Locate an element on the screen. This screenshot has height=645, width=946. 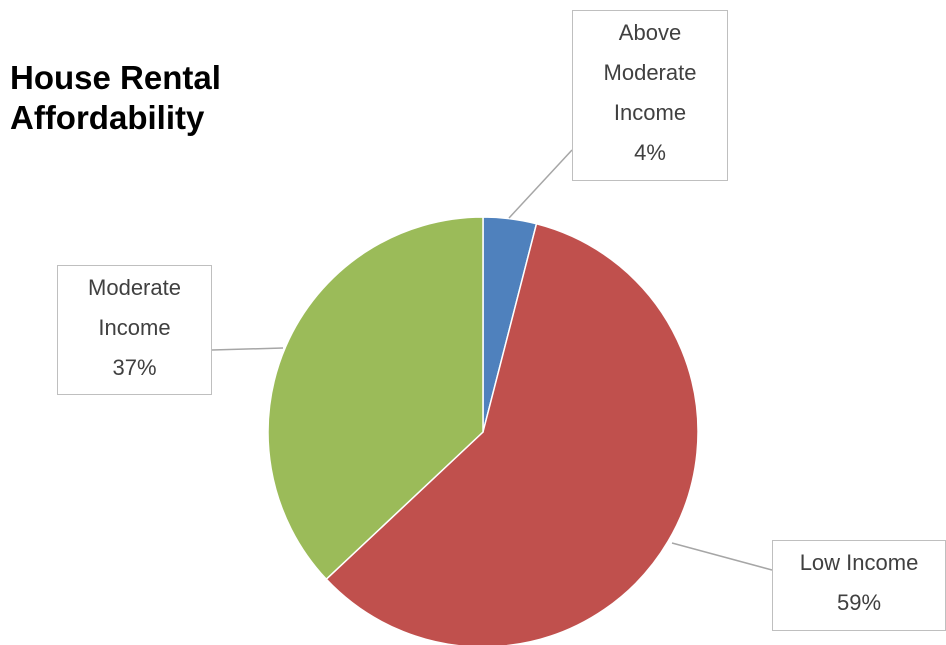
category-label: Moderate Income is located at coordinates (134, 307).